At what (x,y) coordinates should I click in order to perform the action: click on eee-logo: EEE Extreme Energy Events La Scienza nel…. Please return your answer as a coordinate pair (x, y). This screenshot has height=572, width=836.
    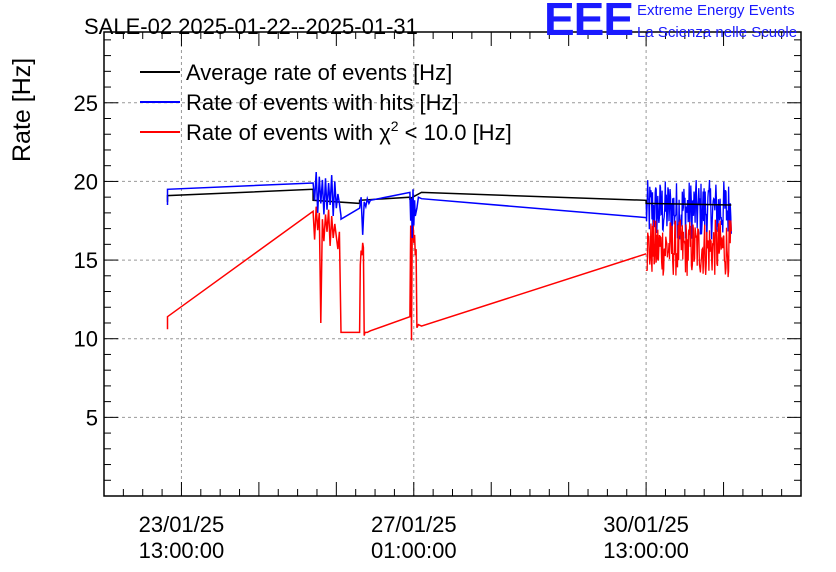
    Looking at the image, I should click on (689, 23).